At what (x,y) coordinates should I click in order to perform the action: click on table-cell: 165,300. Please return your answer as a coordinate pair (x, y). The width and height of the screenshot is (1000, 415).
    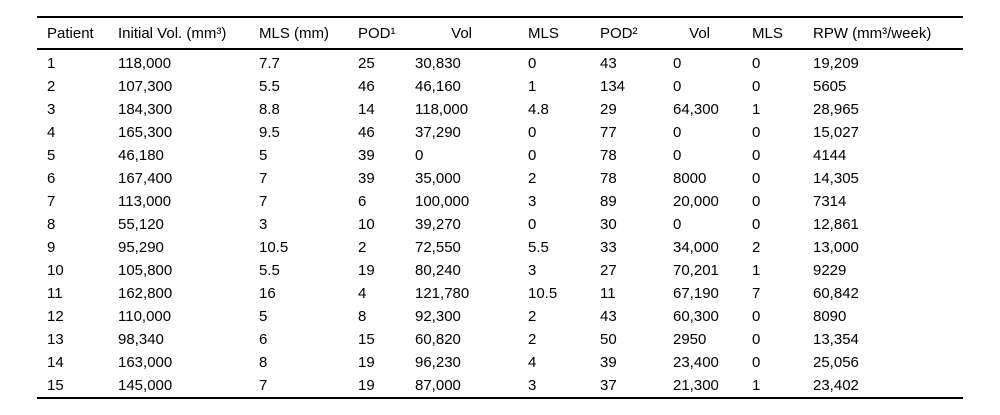
    Looking at the image, I should click on (145, 132).